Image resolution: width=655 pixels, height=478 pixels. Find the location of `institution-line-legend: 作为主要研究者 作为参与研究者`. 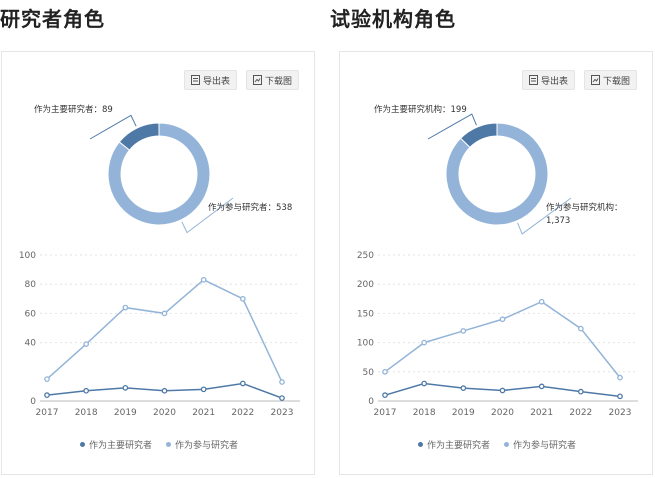

institution-line-legend: 作为主要研究者 作为参与研究者 is located at coordinates (497, 444).